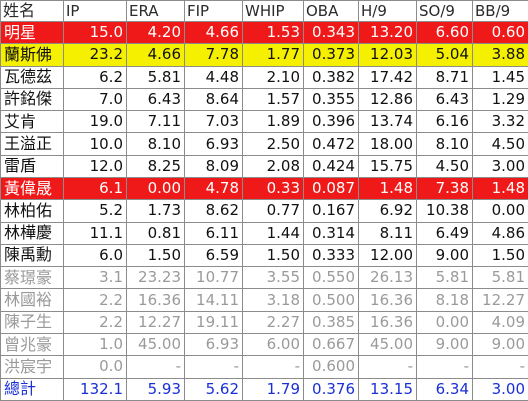 This screenshot has height=401, width=528. What do you see at coordinates (213, 389) in the screenshot?
I see `total-fip: 5.62` at bounding box center [213, 389].